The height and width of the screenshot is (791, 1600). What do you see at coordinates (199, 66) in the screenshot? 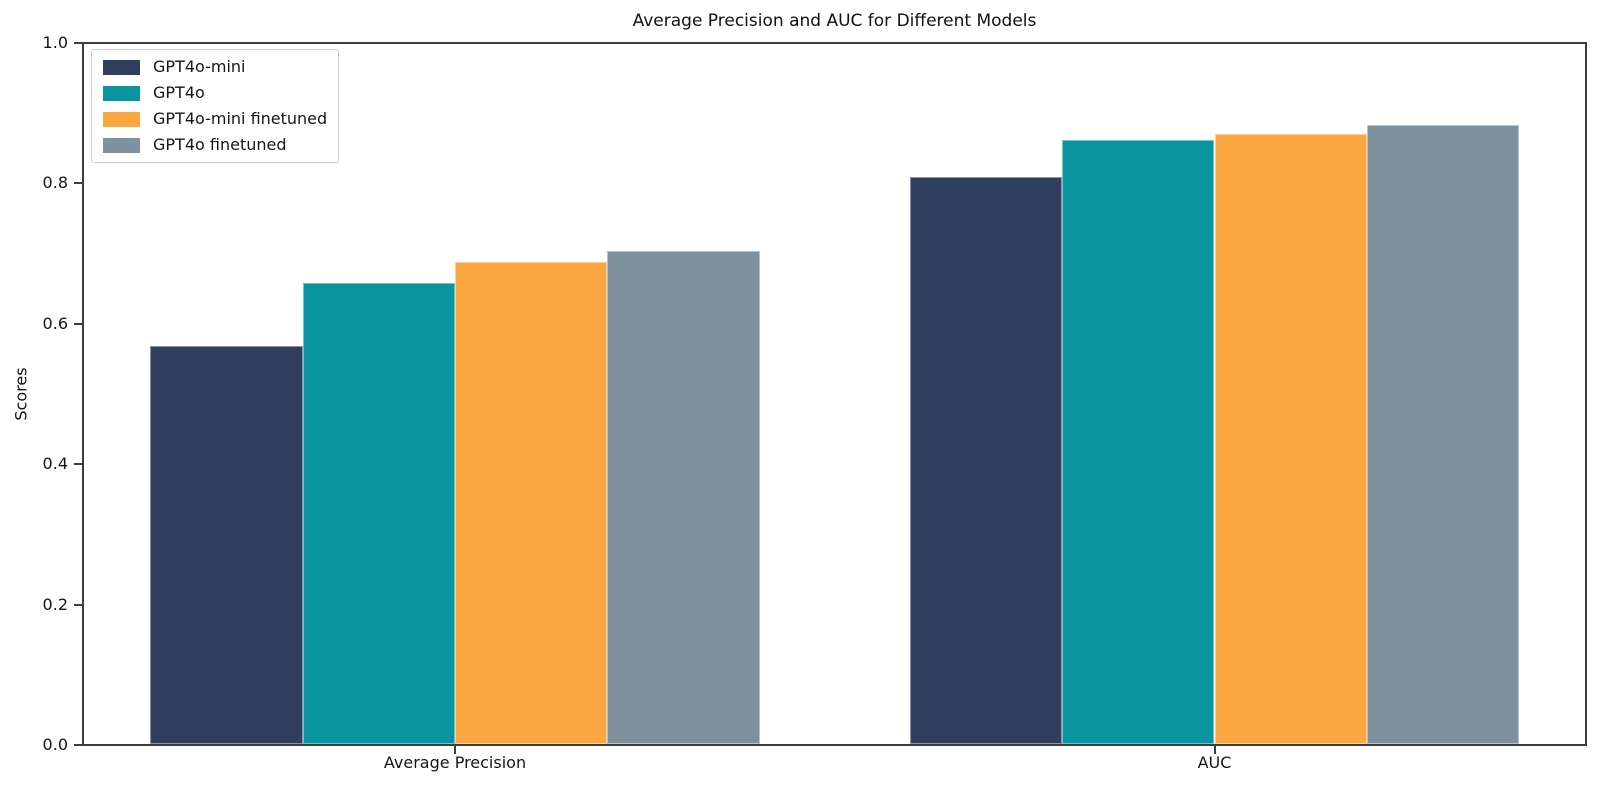
I see `legend-label: GPT4o-mini` at bounding box center [199, 66].